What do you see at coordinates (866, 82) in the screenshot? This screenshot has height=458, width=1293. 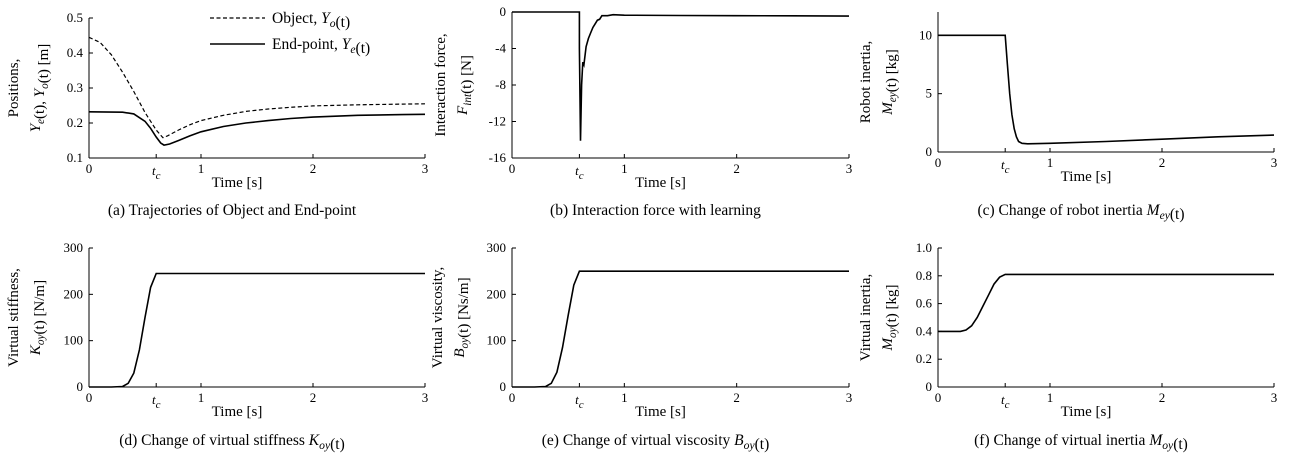 I see `y-axis-label: Robot inertia,` at bounding box center [866, 82].